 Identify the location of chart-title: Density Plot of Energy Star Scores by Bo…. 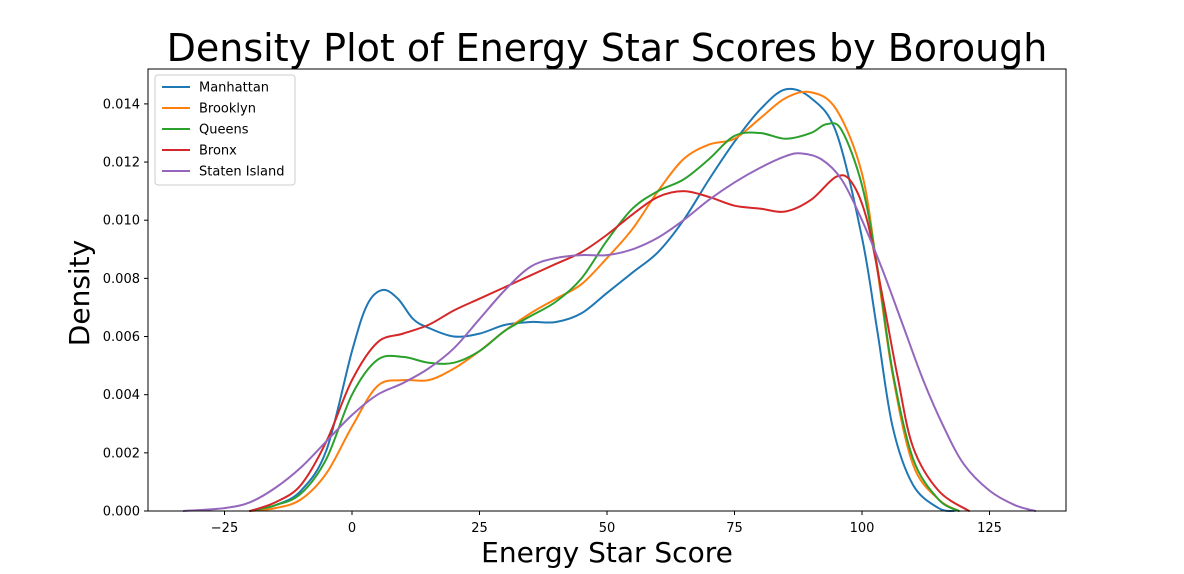
(607, 48).